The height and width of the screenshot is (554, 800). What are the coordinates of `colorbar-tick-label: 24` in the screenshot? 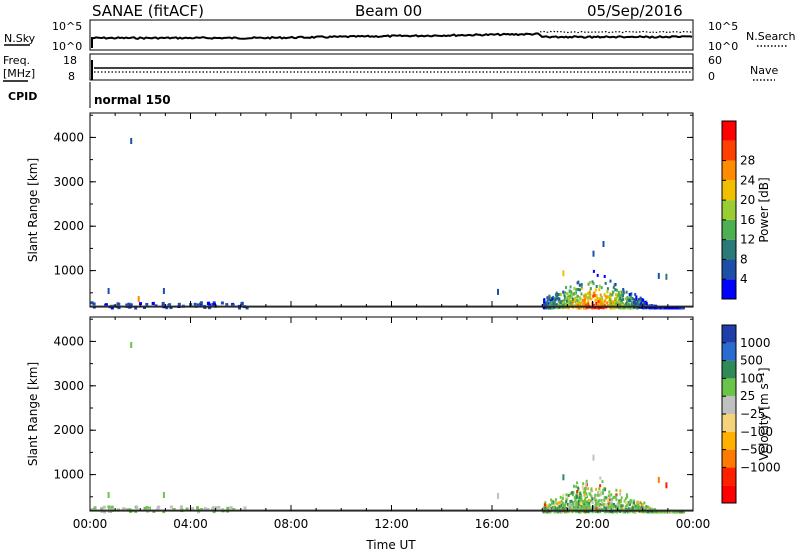 It's located at (747, 180).